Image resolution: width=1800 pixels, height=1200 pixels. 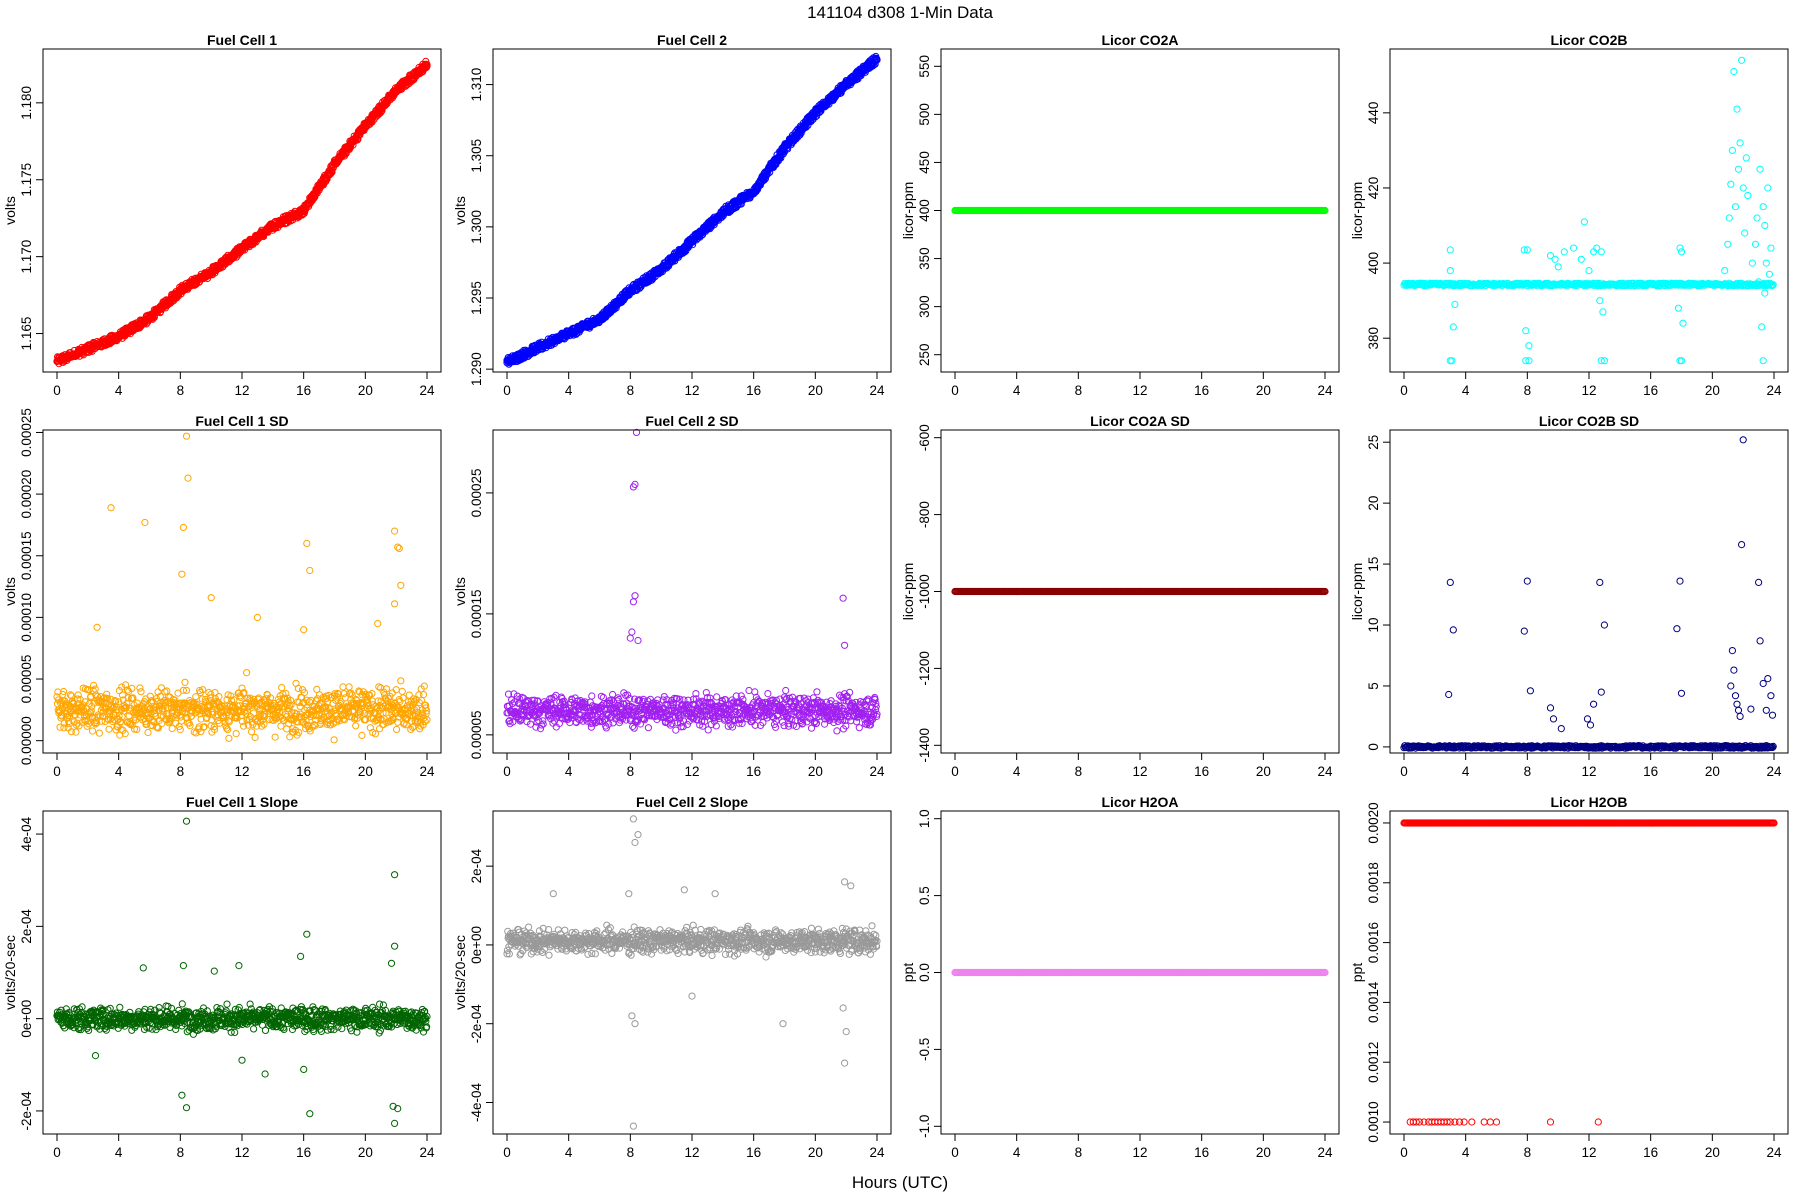 I want to click on plot-frame, so click(x=242, y=210).